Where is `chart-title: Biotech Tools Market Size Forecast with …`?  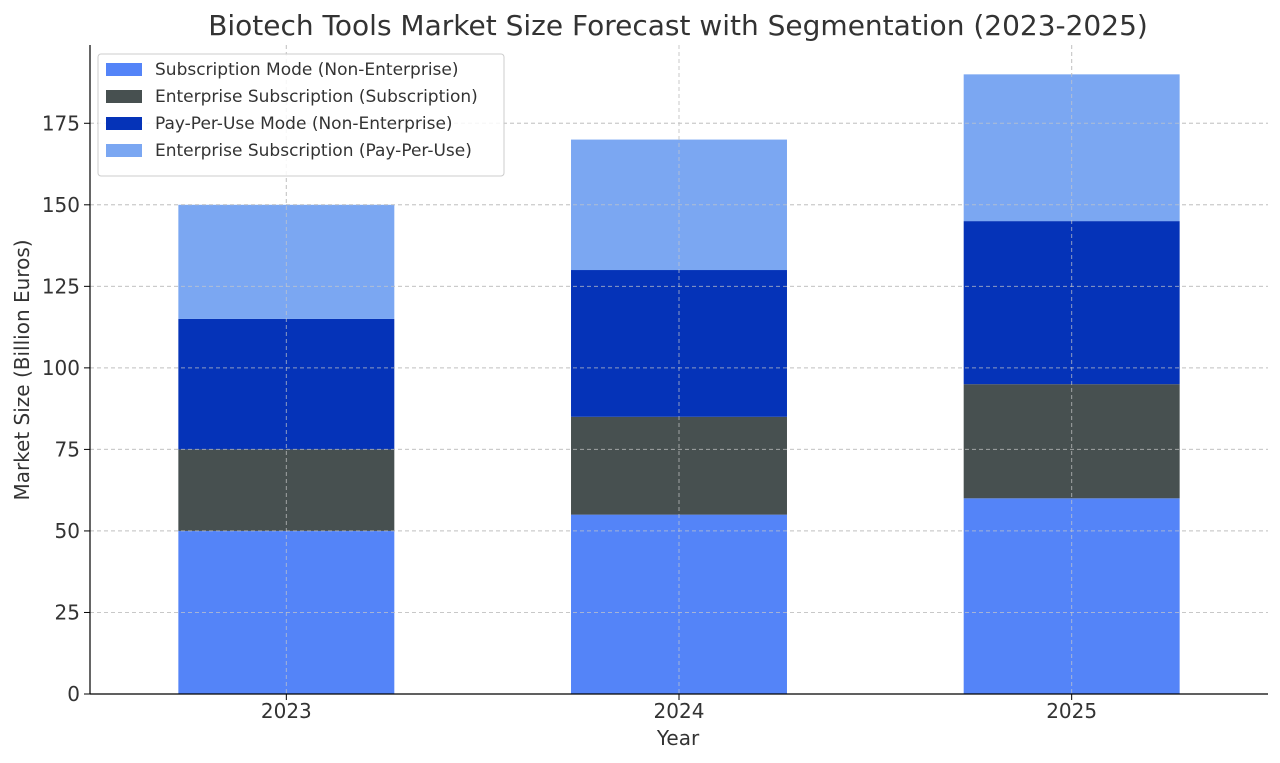 chart-title: Biotech Tools Market Size Forecast with … is located at coordinates (678, 25).